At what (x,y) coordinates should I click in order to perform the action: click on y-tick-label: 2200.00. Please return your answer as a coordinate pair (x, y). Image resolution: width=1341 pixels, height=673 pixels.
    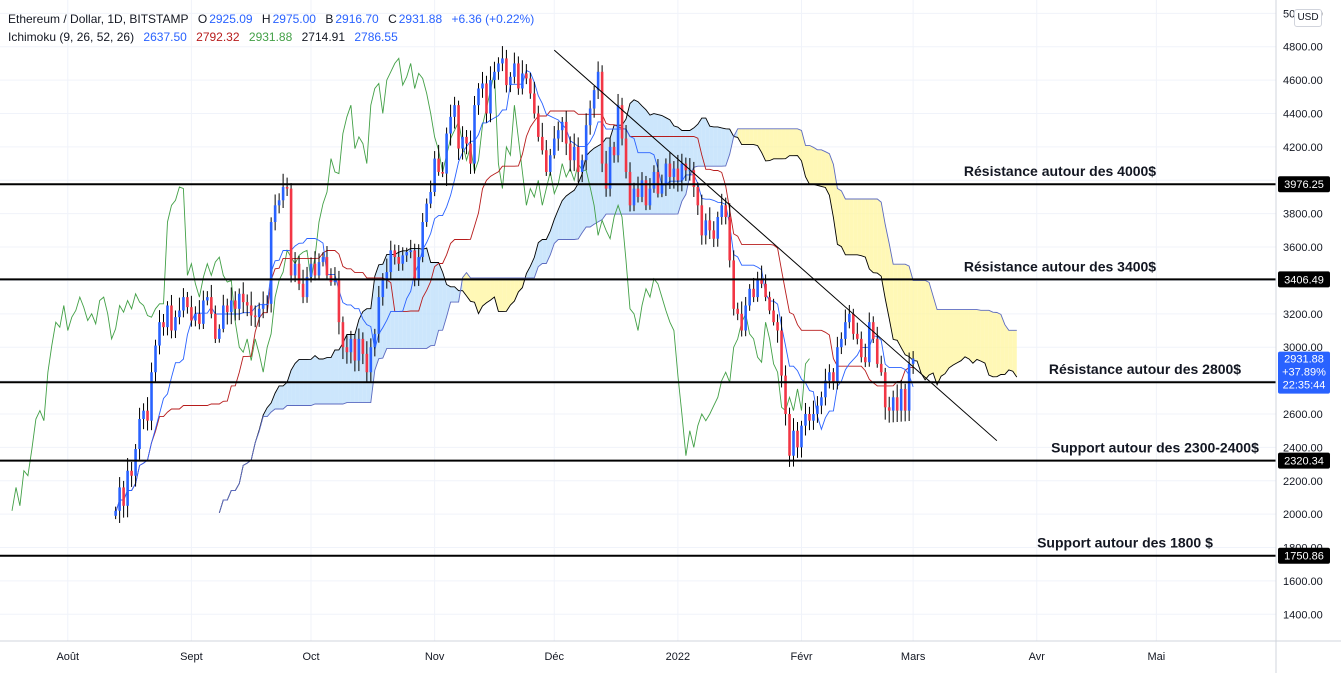
    Looking at the image, I should click on (1303, 482).